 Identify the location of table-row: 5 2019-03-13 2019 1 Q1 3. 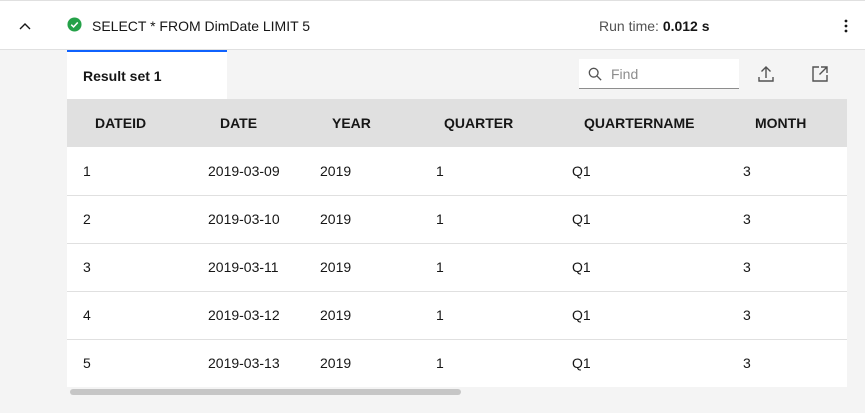
(457, 363).